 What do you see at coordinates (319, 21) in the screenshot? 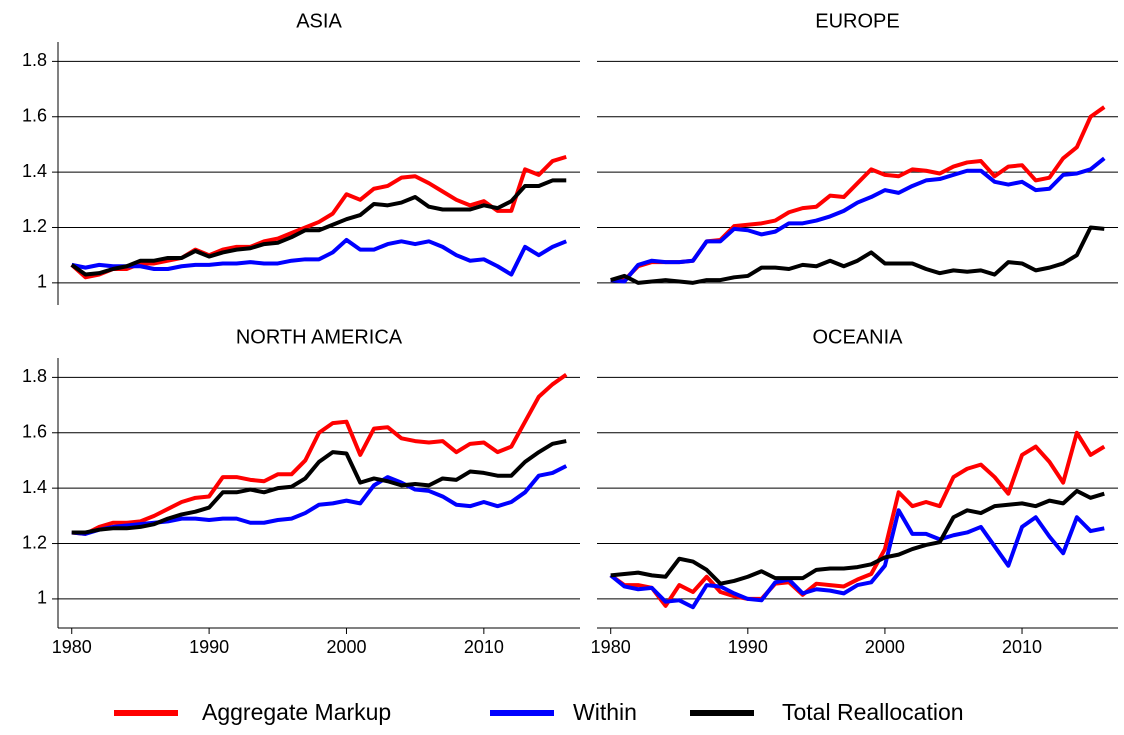
I see `panel-title: ASIA` at bounding box center [319, 21].